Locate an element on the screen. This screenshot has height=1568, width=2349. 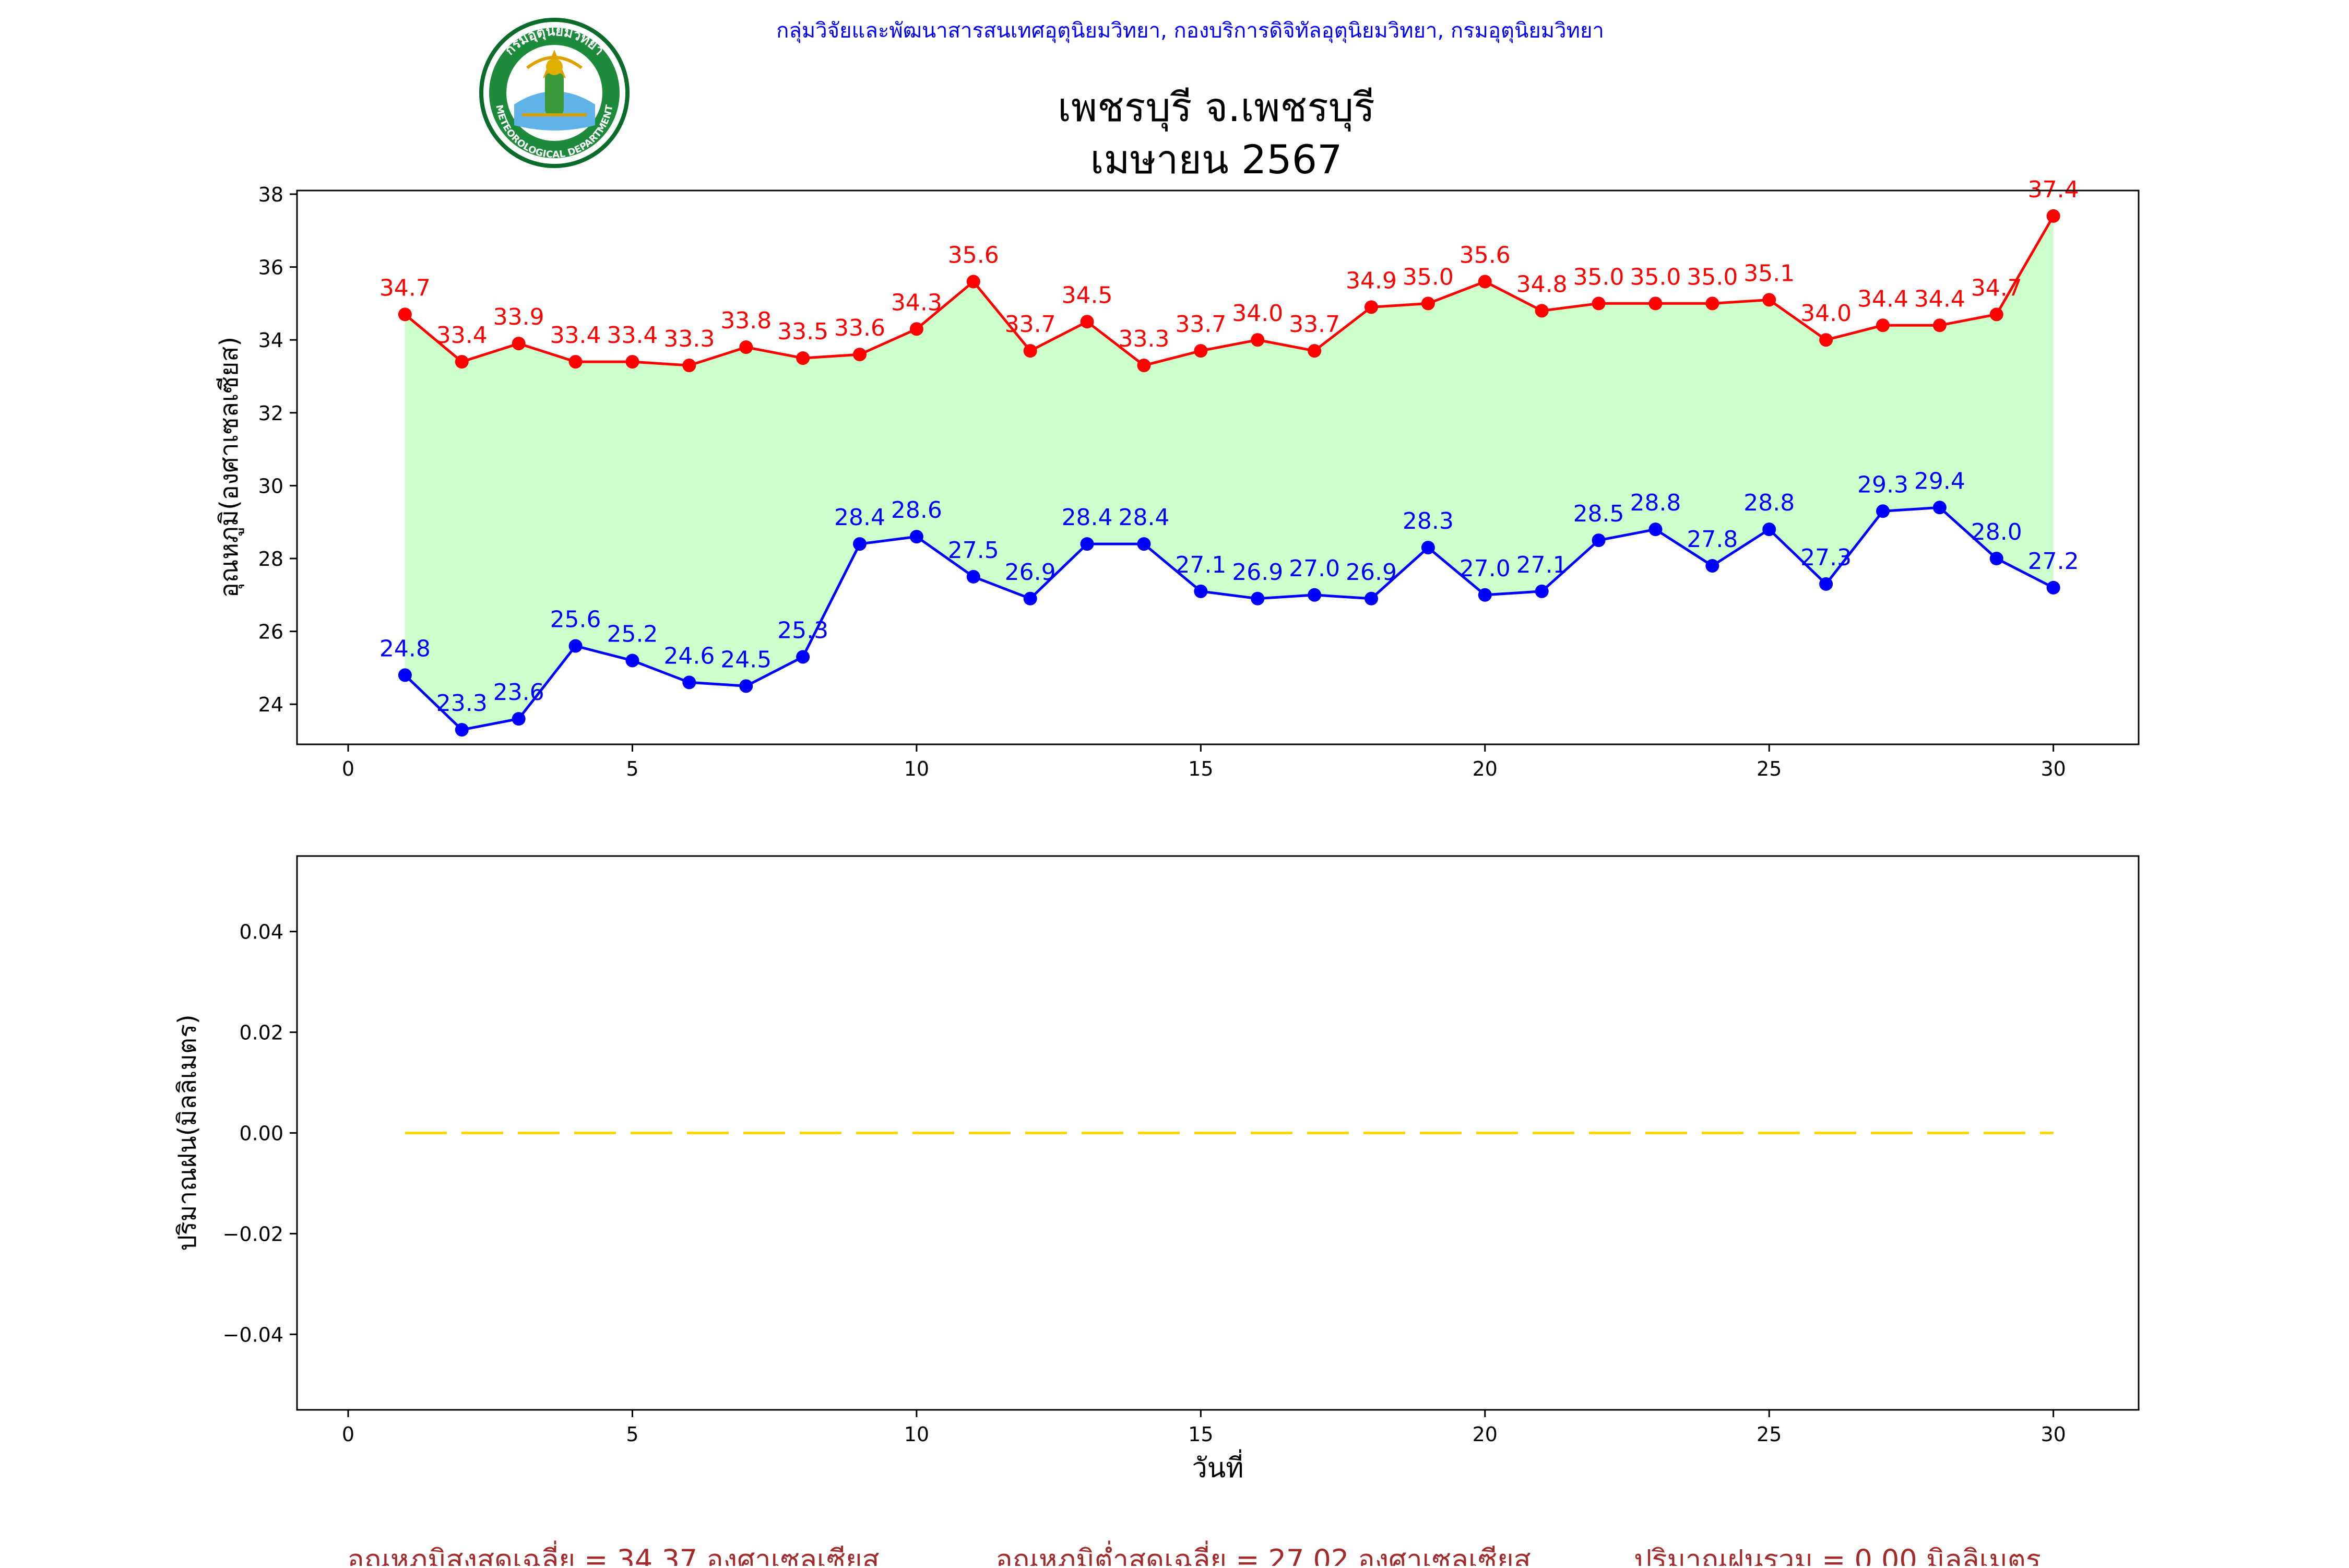
min-temperature-data-label: 28.4 is located at coordinates (1088, 517).